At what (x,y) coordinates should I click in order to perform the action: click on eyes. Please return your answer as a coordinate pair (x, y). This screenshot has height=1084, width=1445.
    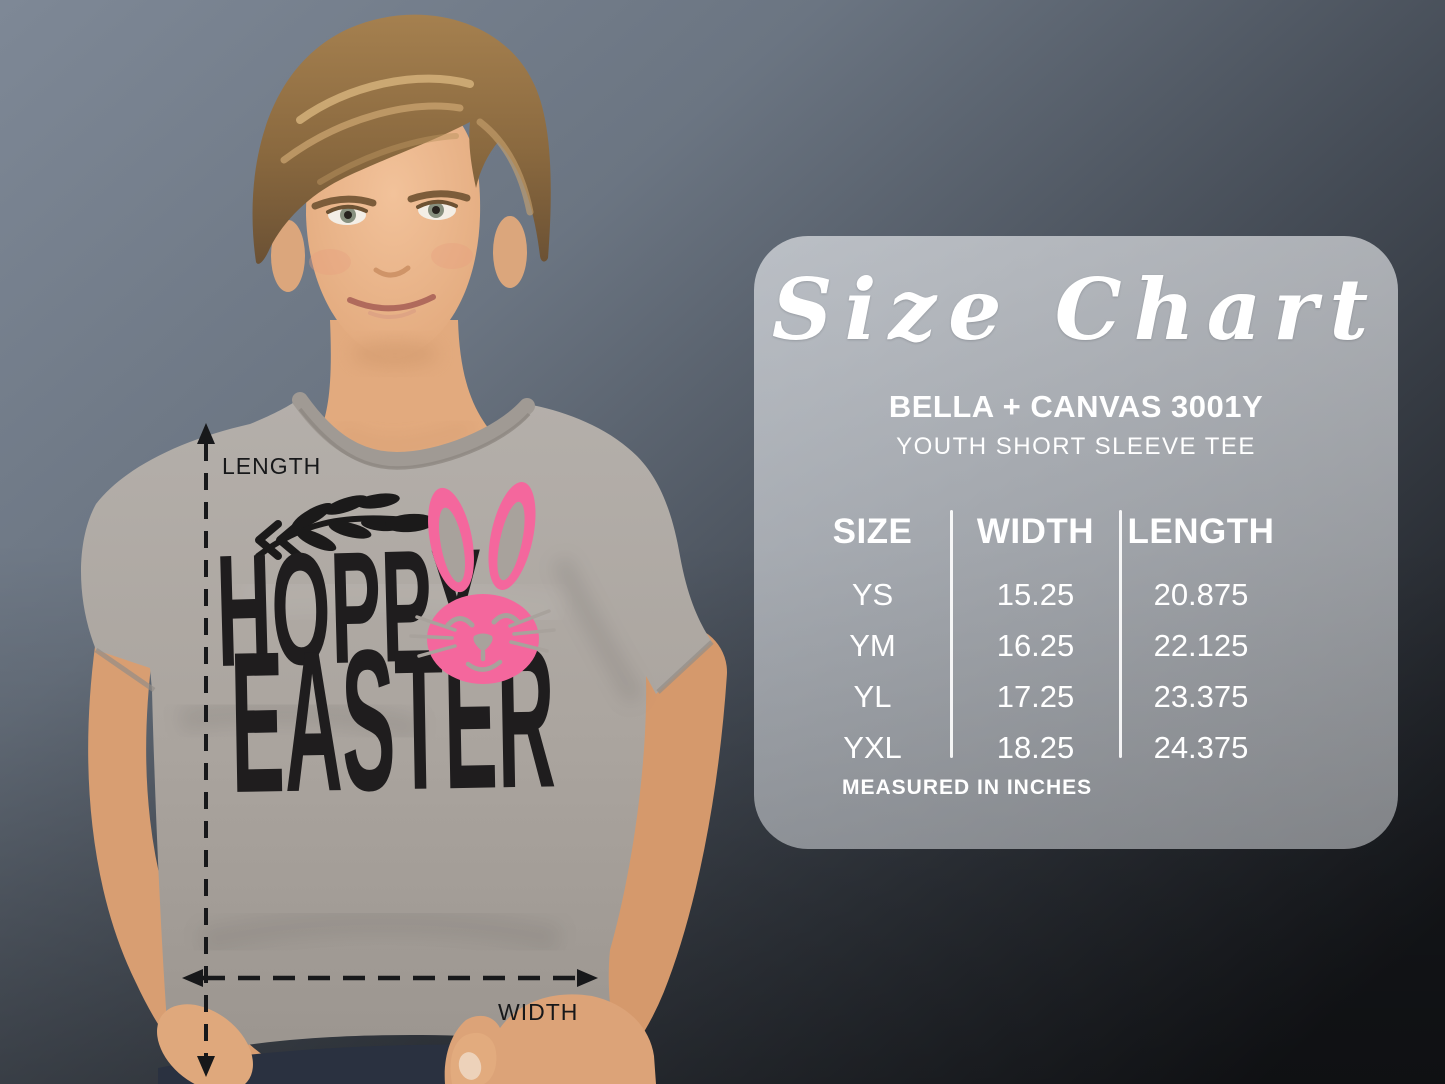
    Looking at the image, I should click on (392, 212).